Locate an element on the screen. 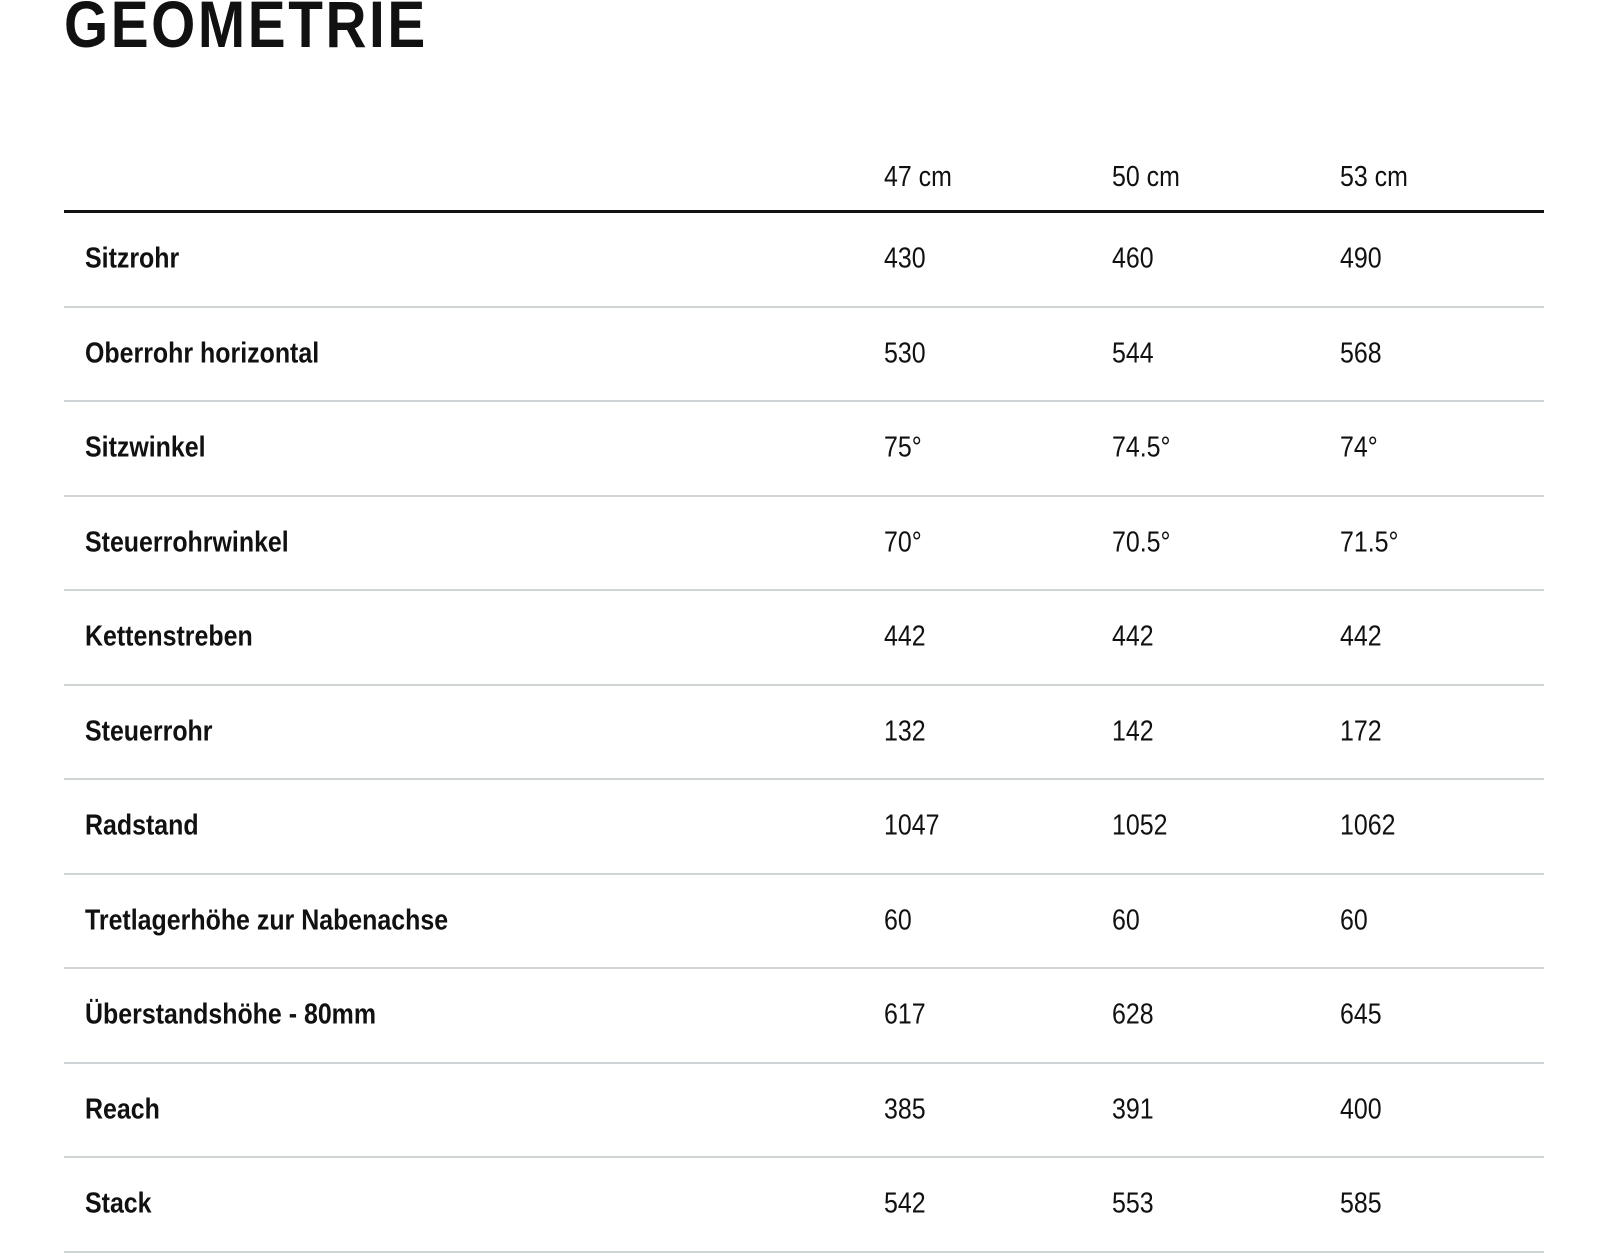 The height and width of the screenshot is (1253, 1600). row-value: 530 is located at coordinates (905, 353).